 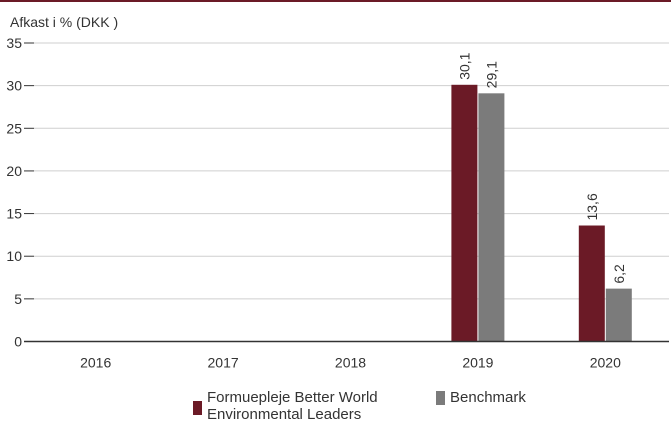 What do you see at coordinates (605, 363) in the screenshot?
I see `x-tick-label-2020: 2020` at bounding box center [605, 363].